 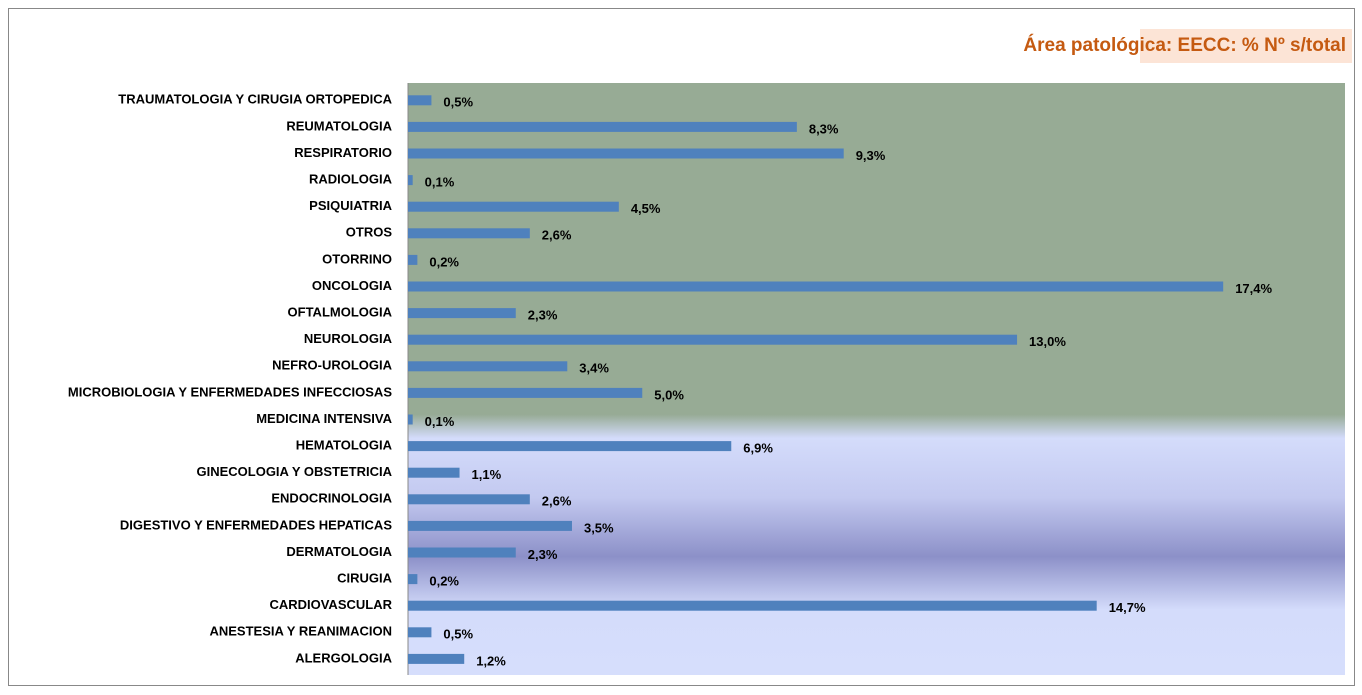 I want to click on y-tick-label: HEMATOLOGIA, so click(x=344, y=445).